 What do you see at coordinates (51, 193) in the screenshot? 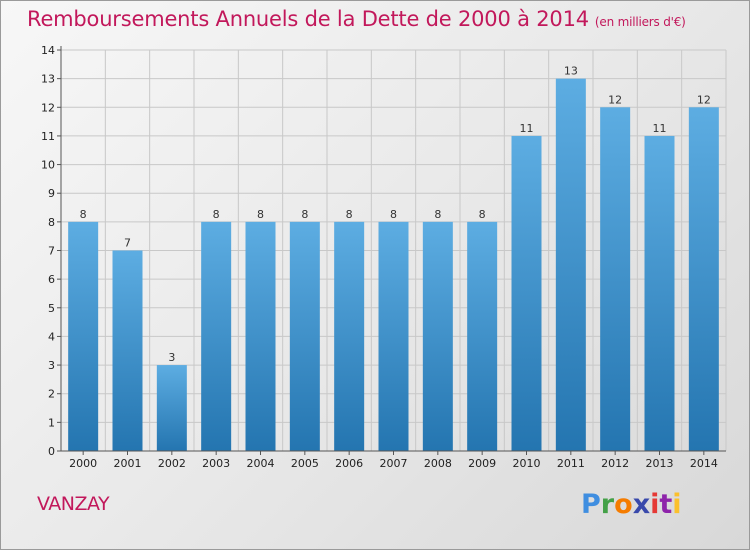
I see `y-tick-label: 9` at bounding box center [51, 193].